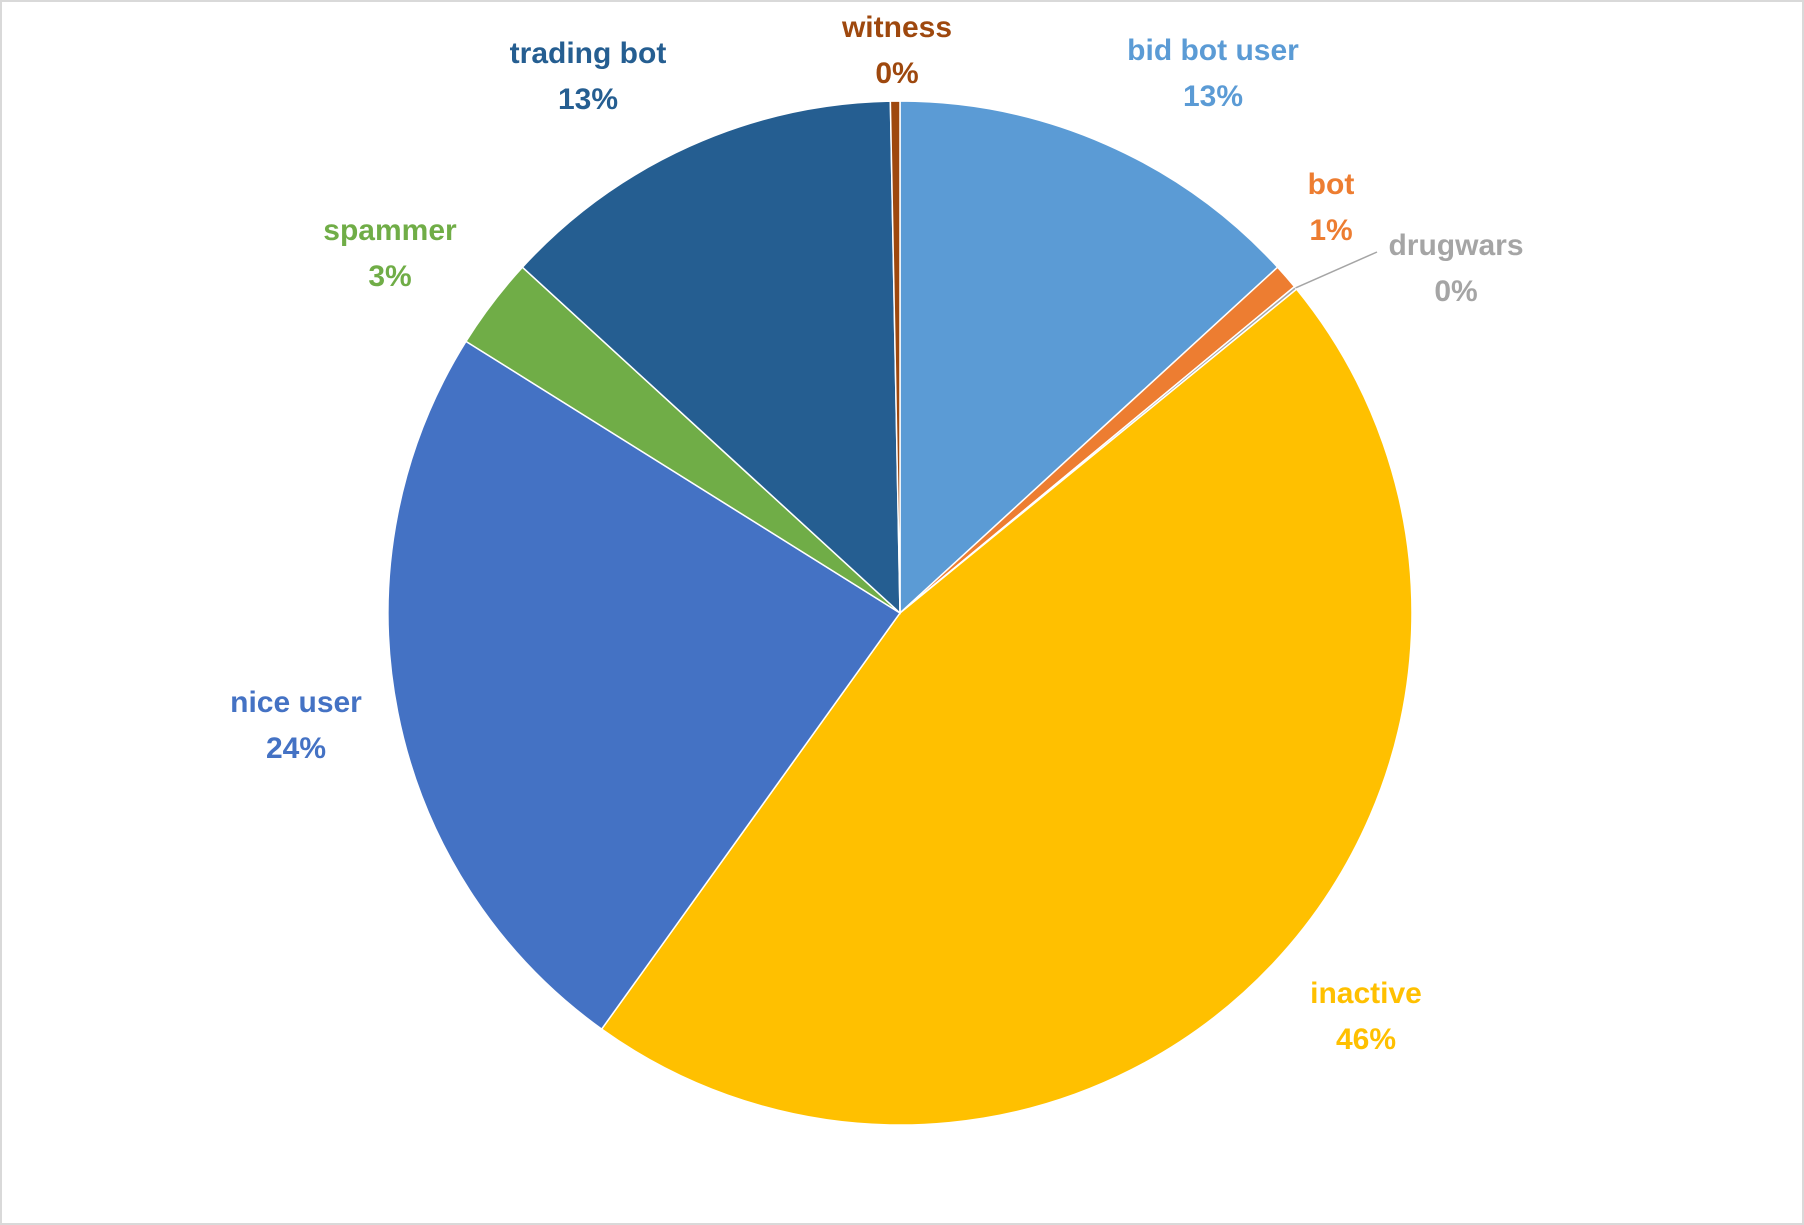 Image resolution: width=1804 pixels, height=1225 pixels. What do you see at coordinates (1330, 230) in the screenshot?
I see `slice-value-label: 1%` at bounding box center [1330, 230].